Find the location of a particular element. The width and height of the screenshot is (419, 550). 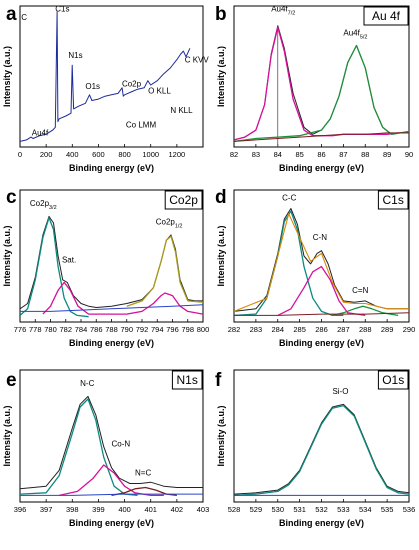

annotation-text: C-C is located at coordinates (289, 198).